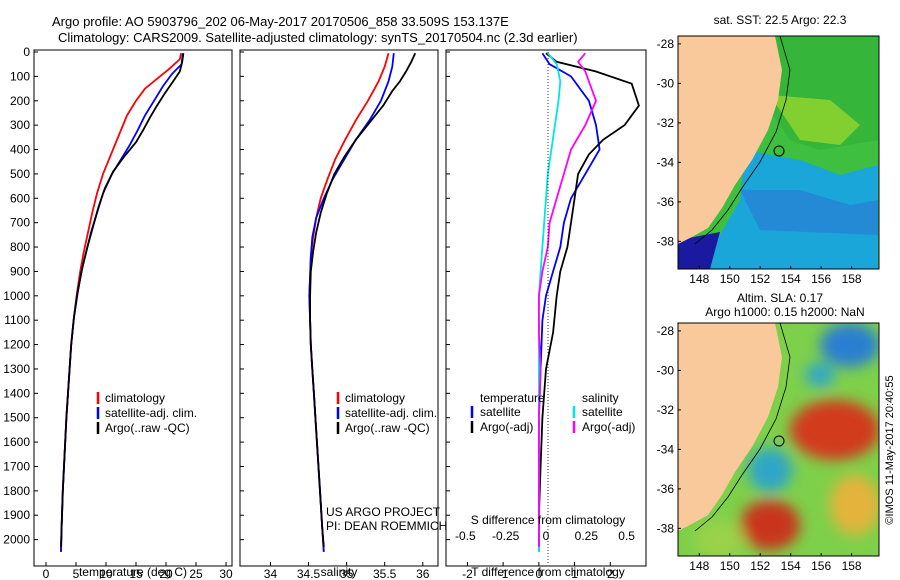  Describe the element at coordinates (602, 412) in the screenshot. I see `legend-s-satellite: satellite` at that location.